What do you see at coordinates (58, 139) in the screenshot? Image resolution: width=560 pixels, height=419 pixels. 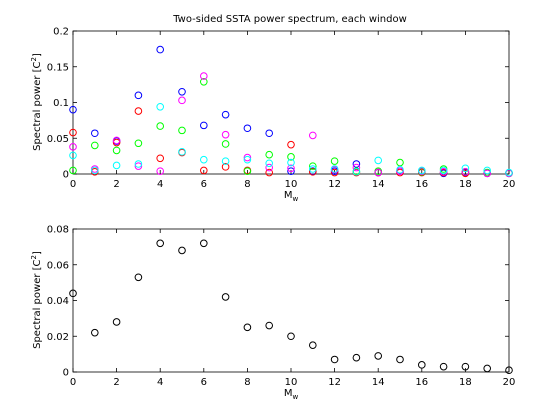 I see `y-tick-label: 0.05` at bounding box center [58, 139].